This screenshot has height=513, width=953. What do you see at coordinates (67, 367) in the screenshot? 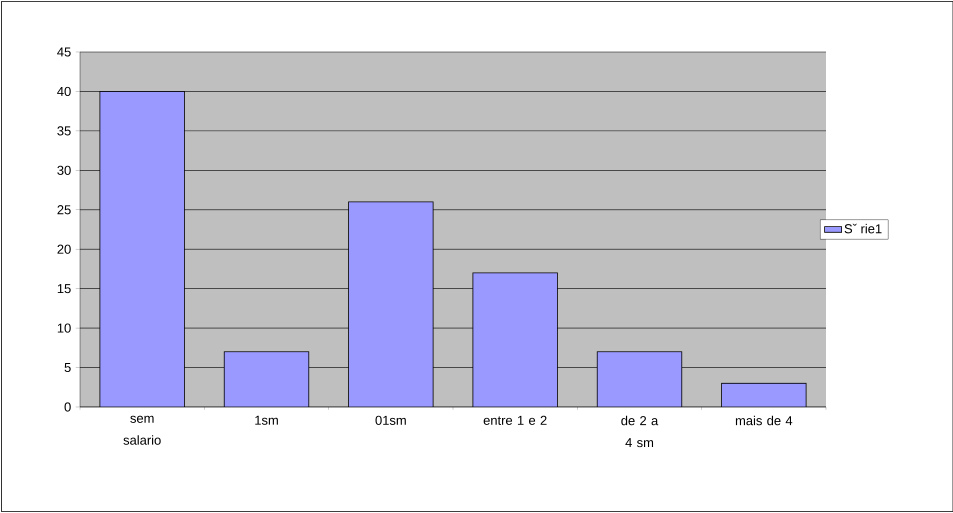
I see `y-tick-label: 5` at bounding box center [67, 367].